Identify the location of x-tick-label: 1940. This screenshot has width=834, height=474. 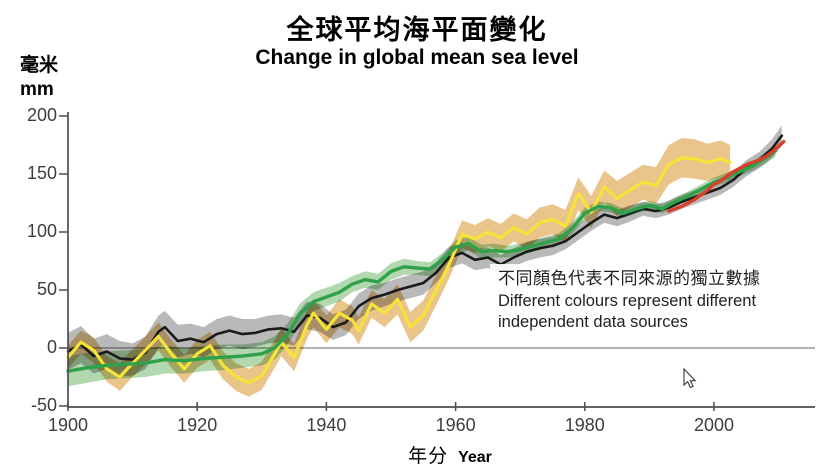
(326, 425).